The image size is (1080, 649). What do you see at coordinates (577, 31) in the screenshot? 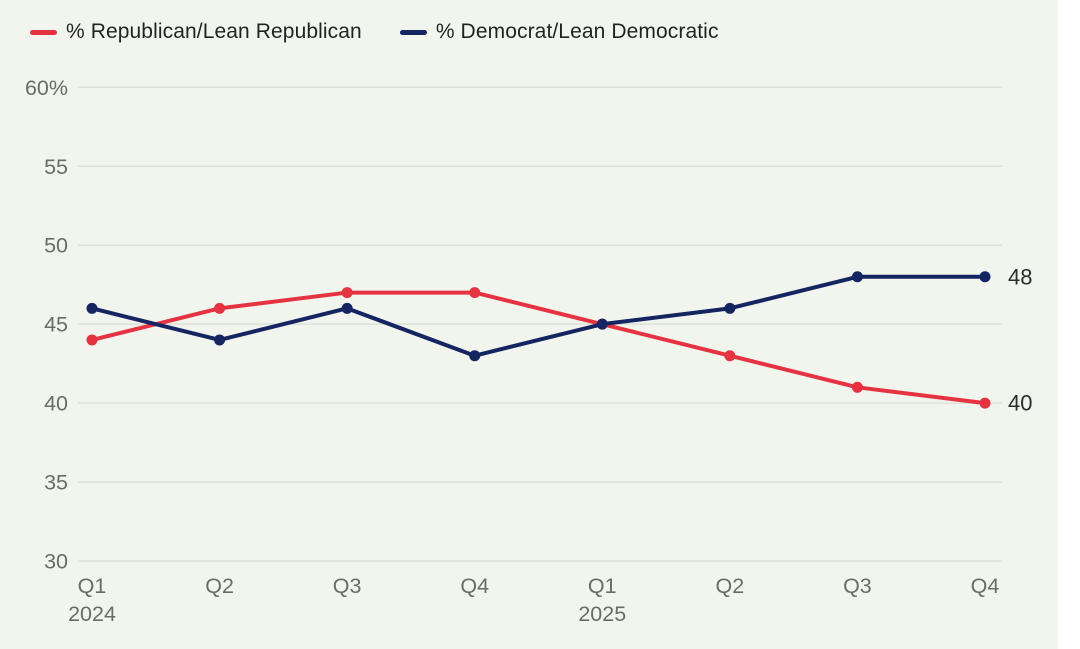
I see `legend-label-democrat: % Democrat/Lean Democratic` at bounding box center [577, 31].